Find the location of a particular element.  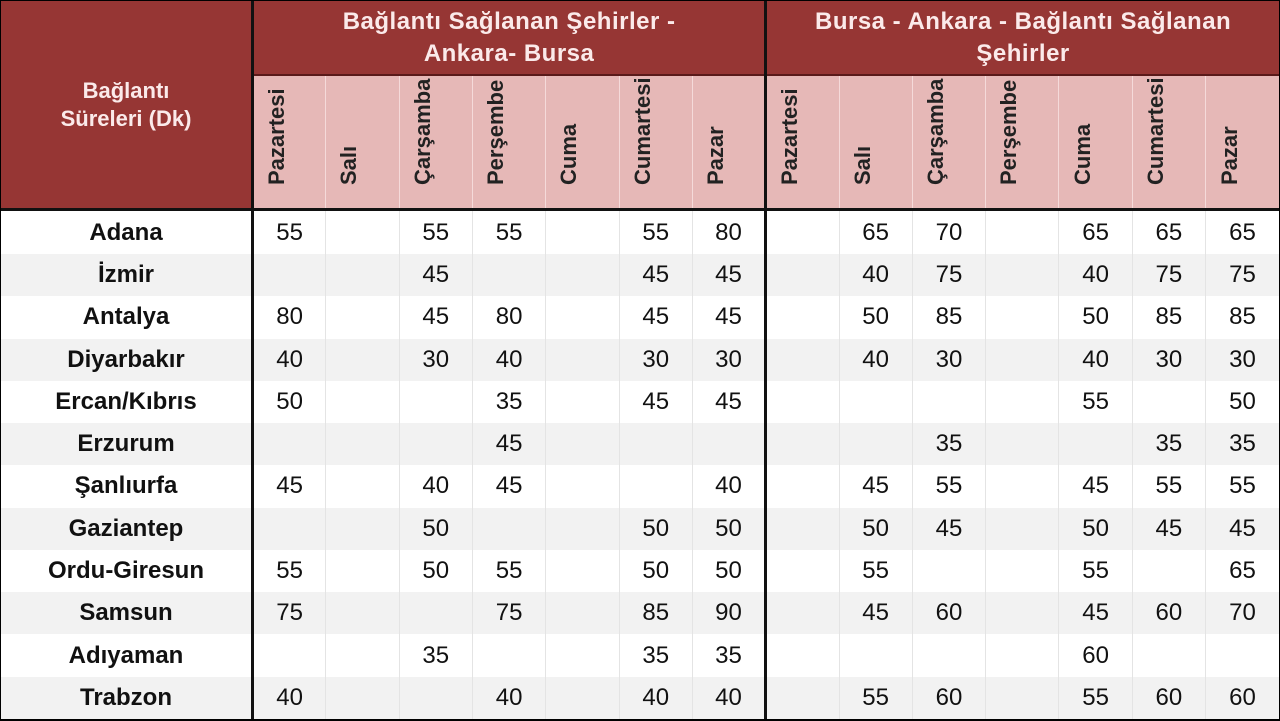

city-cell: Diyarbakır is located at coordinates (127, 359).